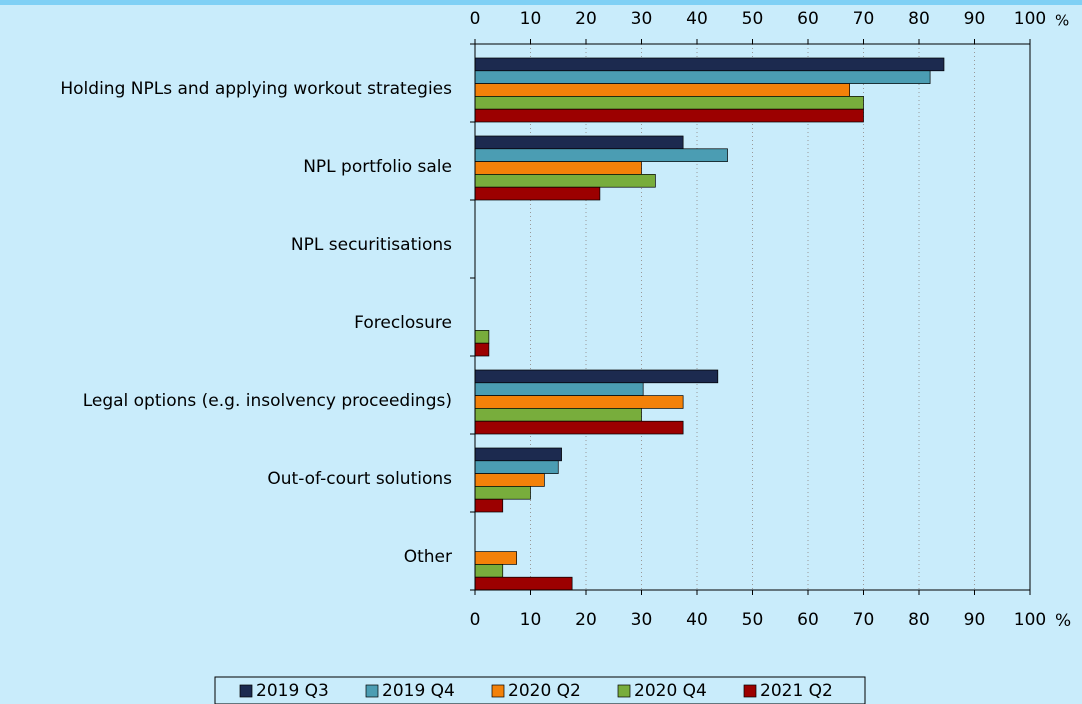 The image size is (1082, 704). Describe the element at coordinates (670, 691) in the screenshot. I see `legend-label: 2020 Q4` at that location.